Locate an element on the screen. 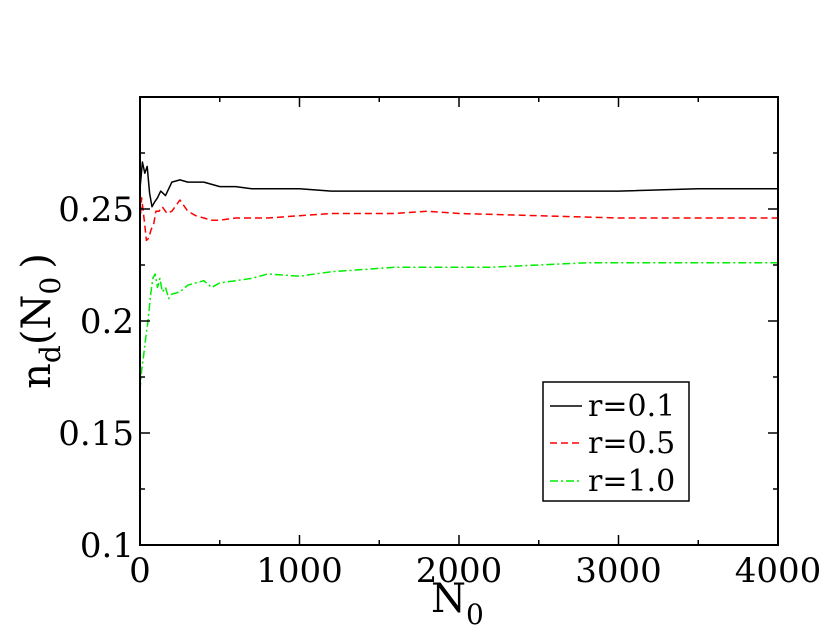  y-axis-label-sub: d is located at coordinates (50, 354).